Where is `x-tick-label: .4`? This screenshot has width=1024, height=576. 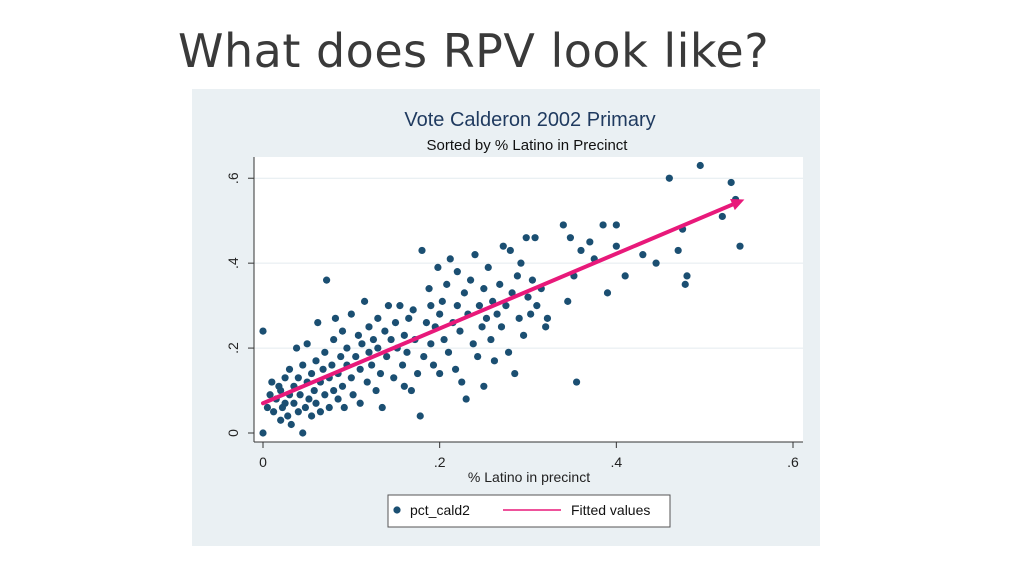
x-tick-label: .4 is located at coordinates (616, 462).